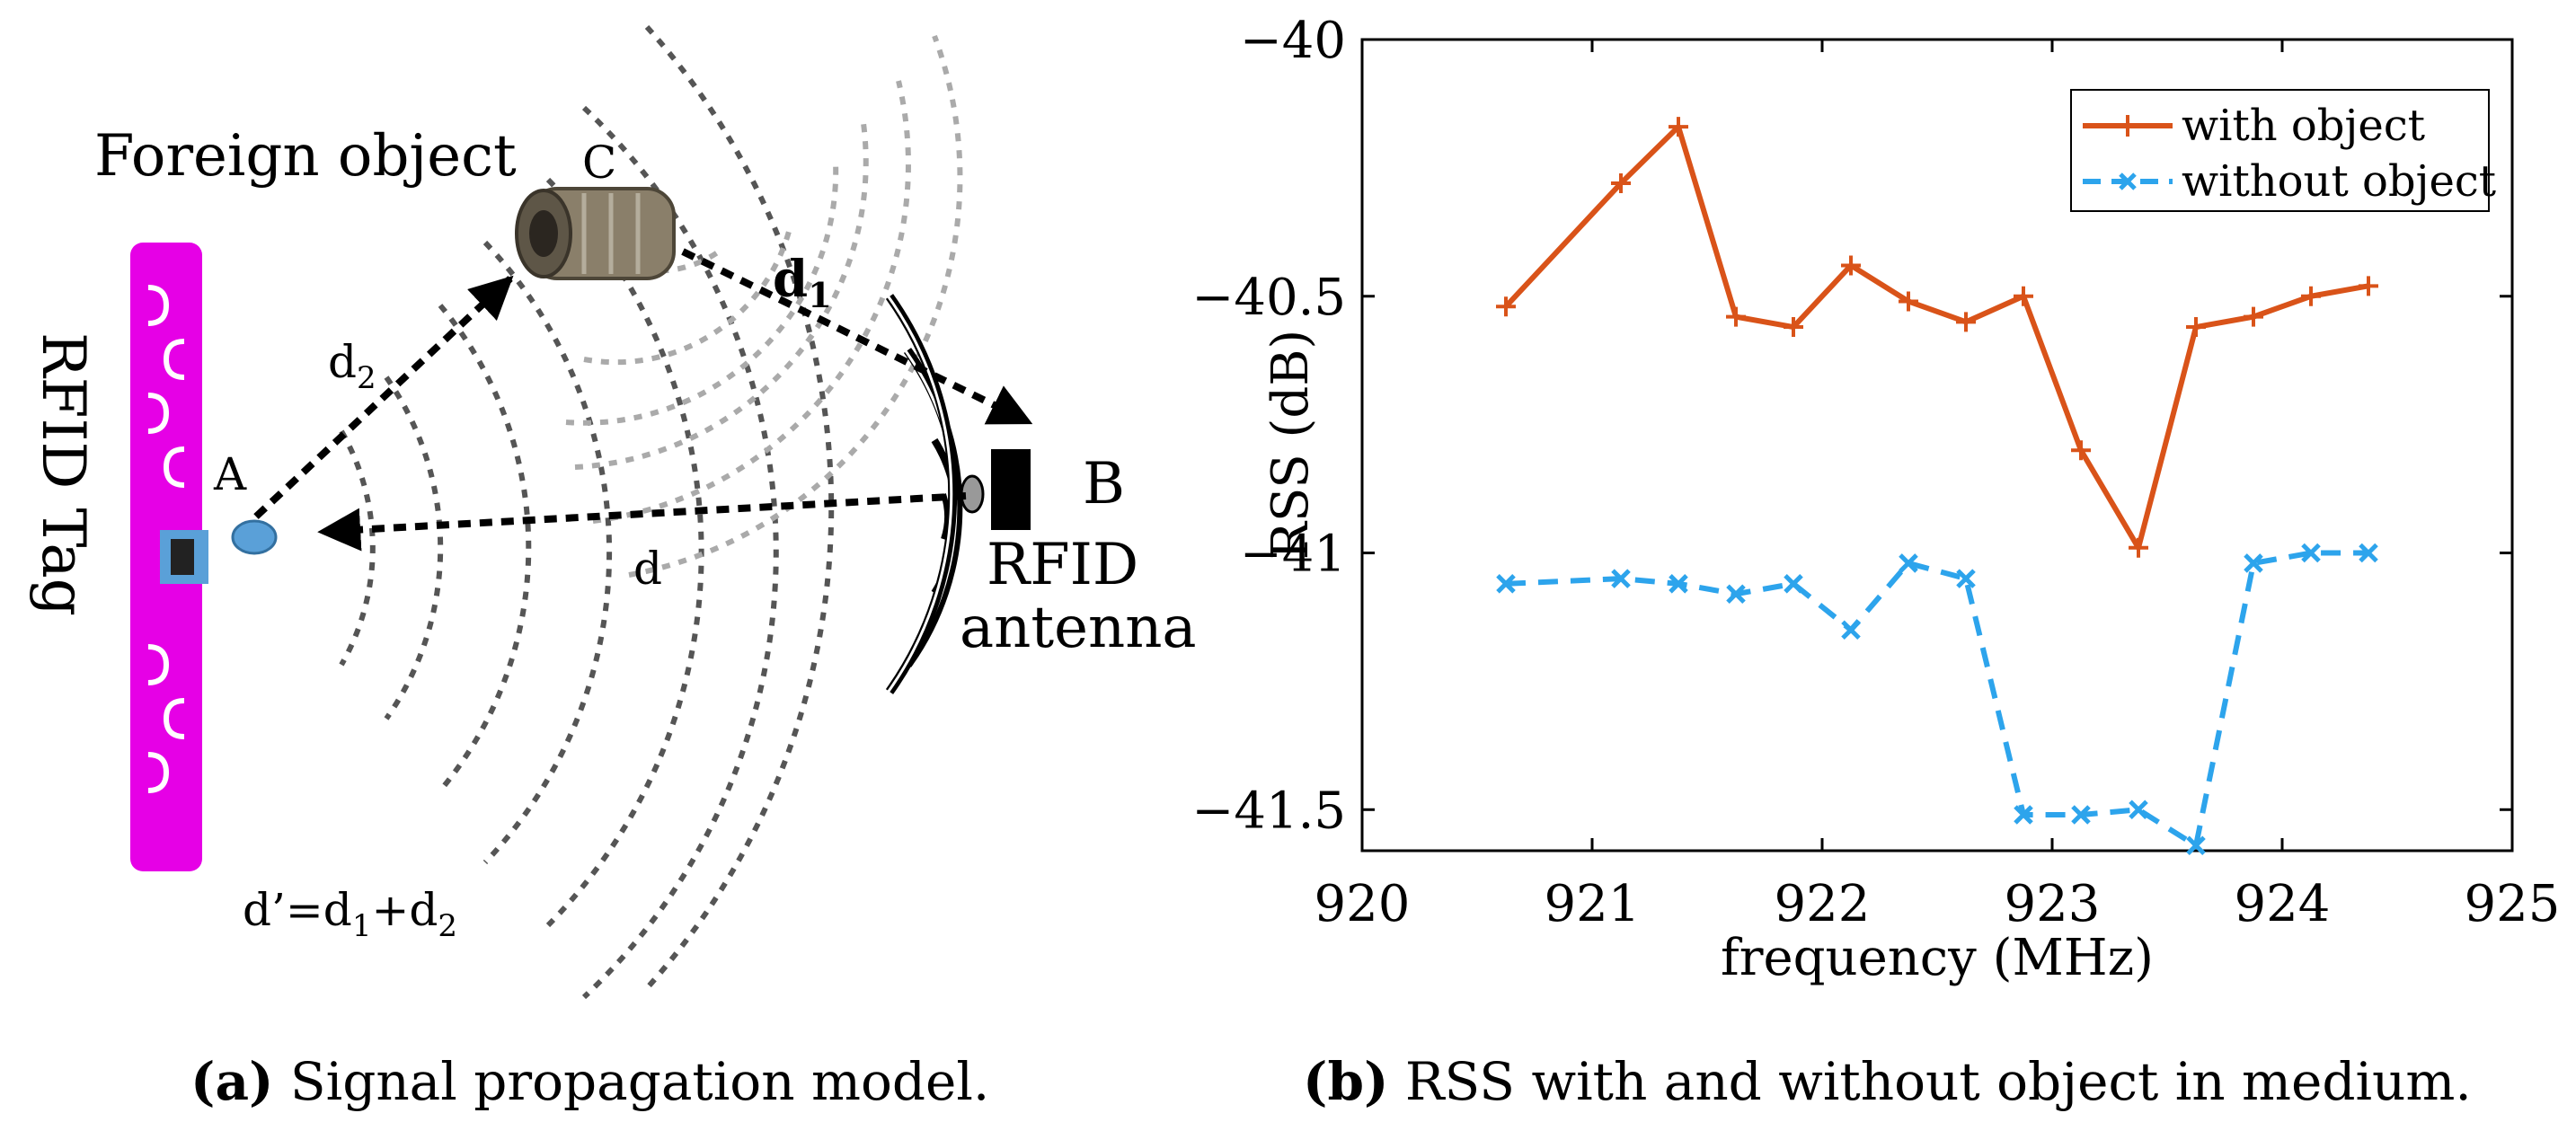 The image size is (2576, 1122). Describe the element at coordinates (2339, 181) in the screenshot. I see `legend-label-without-object: without object` at that location.